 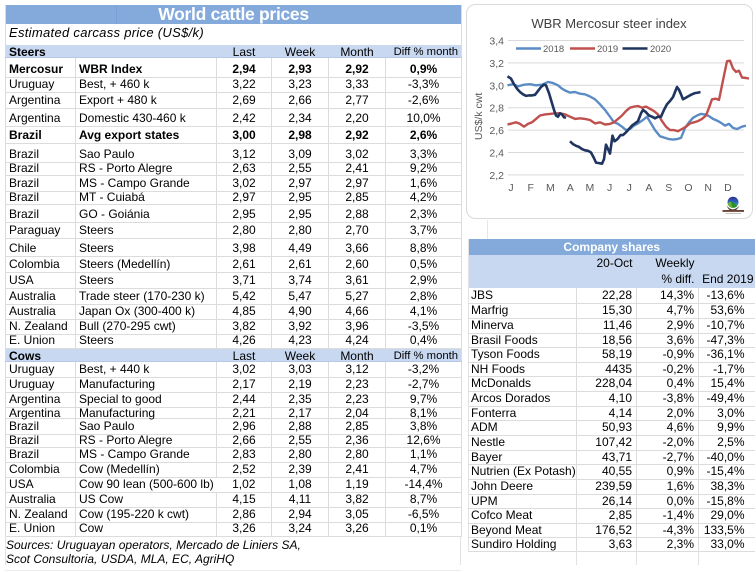 What do you see at coordinates (609, 23) in the screenshot?
I see `svg-text: WBR Mercosur steer index` at bounding box center [609, 23].